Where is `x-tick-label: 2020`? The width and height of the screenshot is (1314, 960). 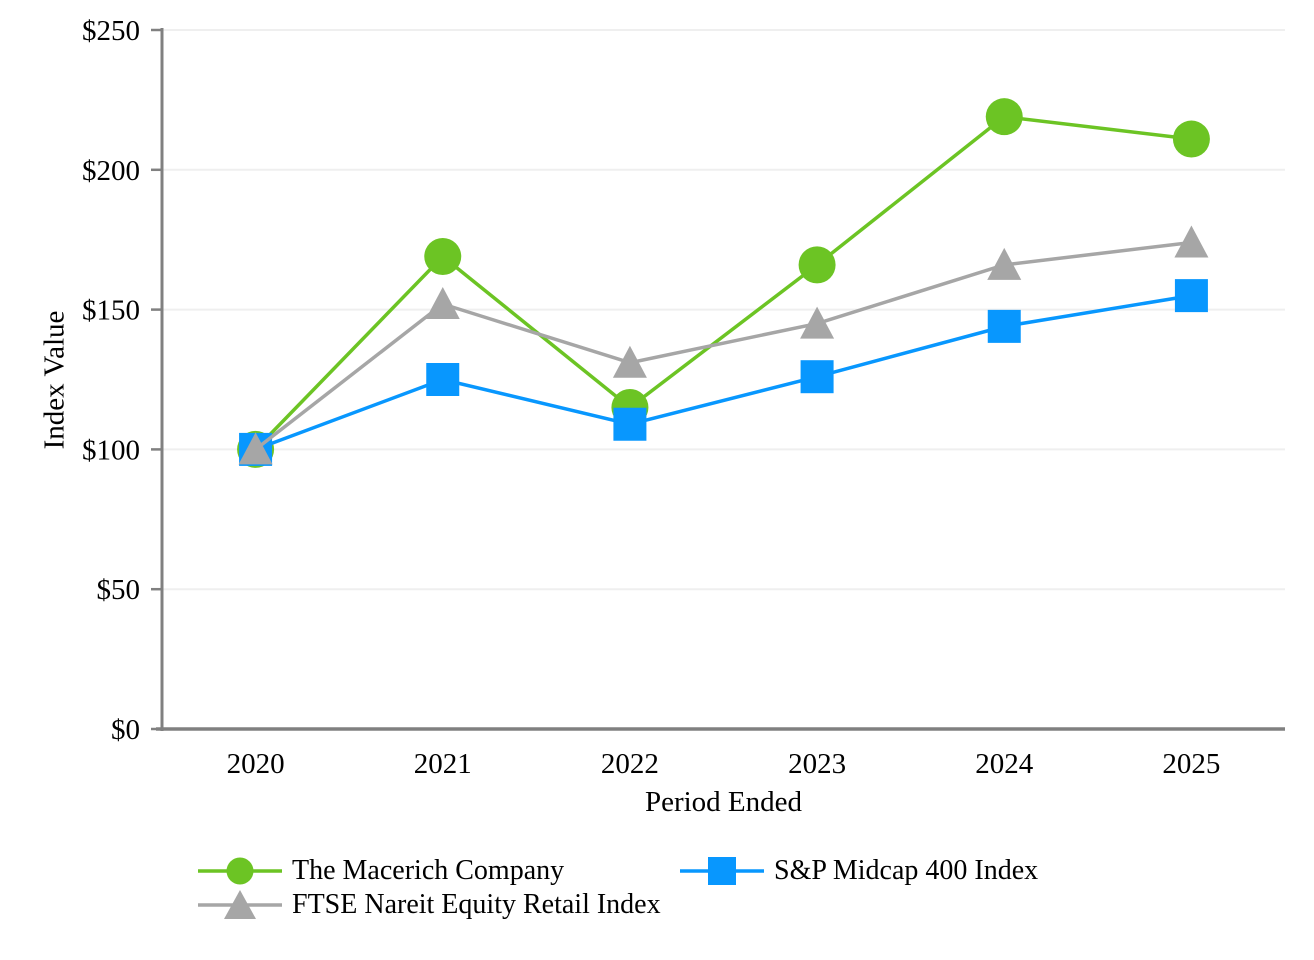
x-tick-label: 2020 is located at coordinates (256, 764).